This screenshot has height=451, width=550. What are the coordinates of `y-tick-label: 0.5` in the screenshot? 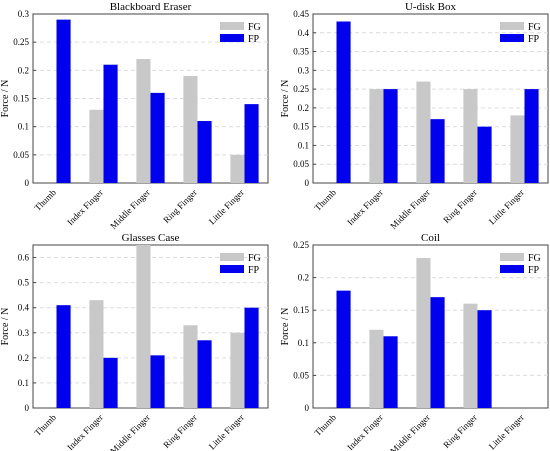 It's located at (24, 283).